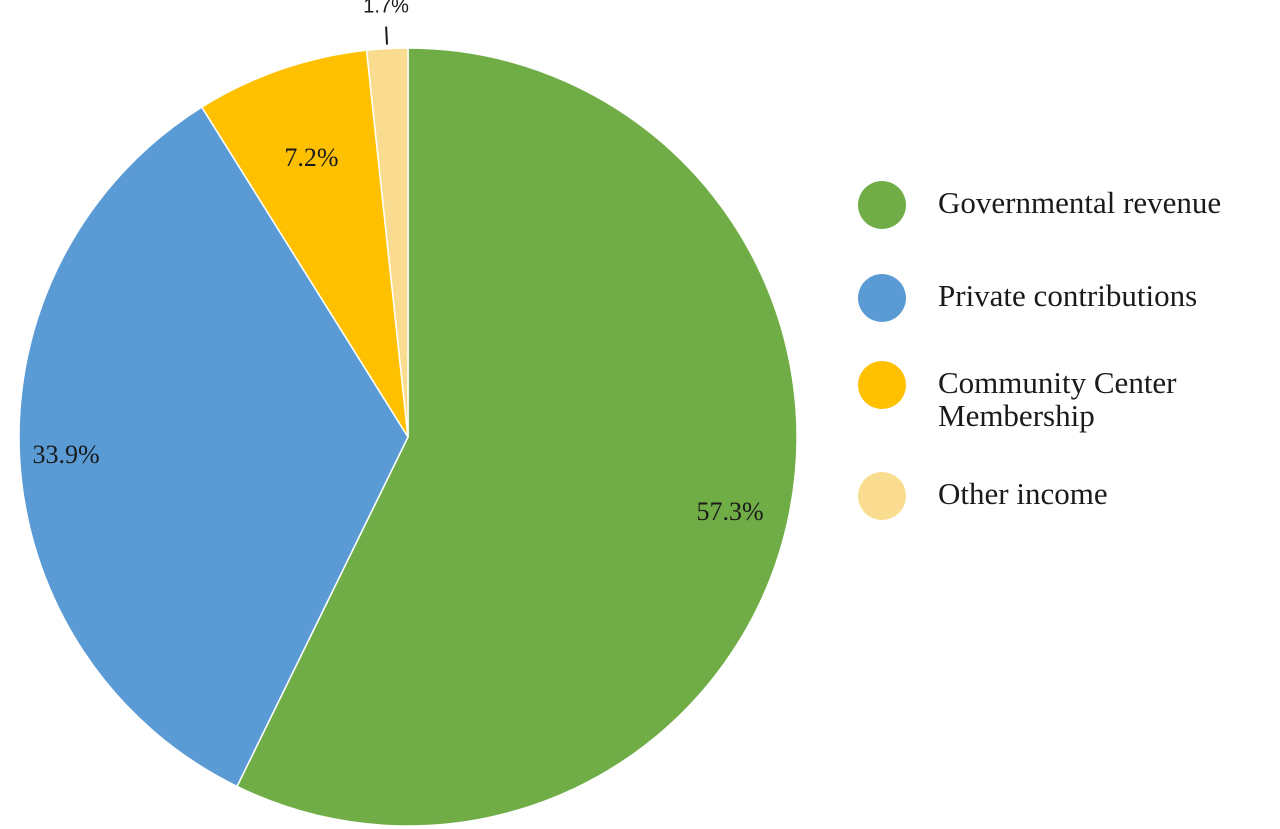 The height and width of the screenshot is (829, 1280). I want to click on data-label-other-income: 1.7%, so click(386, 9).